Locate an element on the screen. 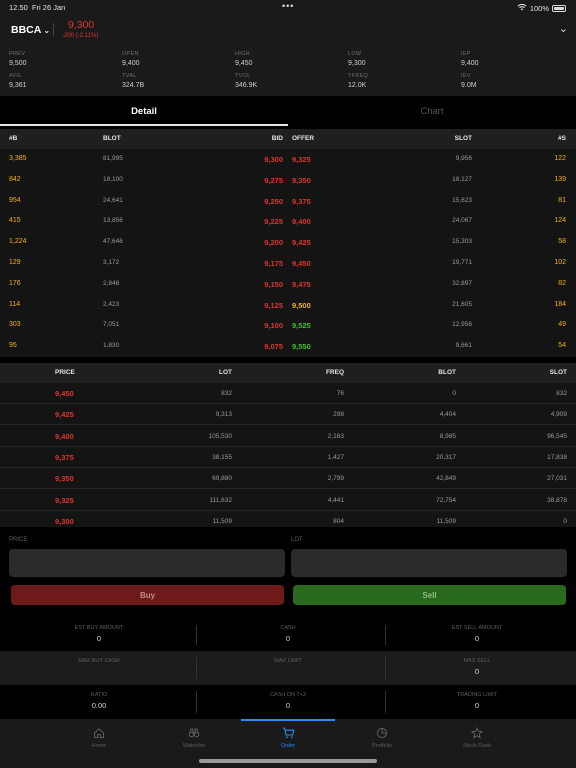 This screenshot has height=768, width=576. stat-label: AVG is located at coordinates (15, 76).